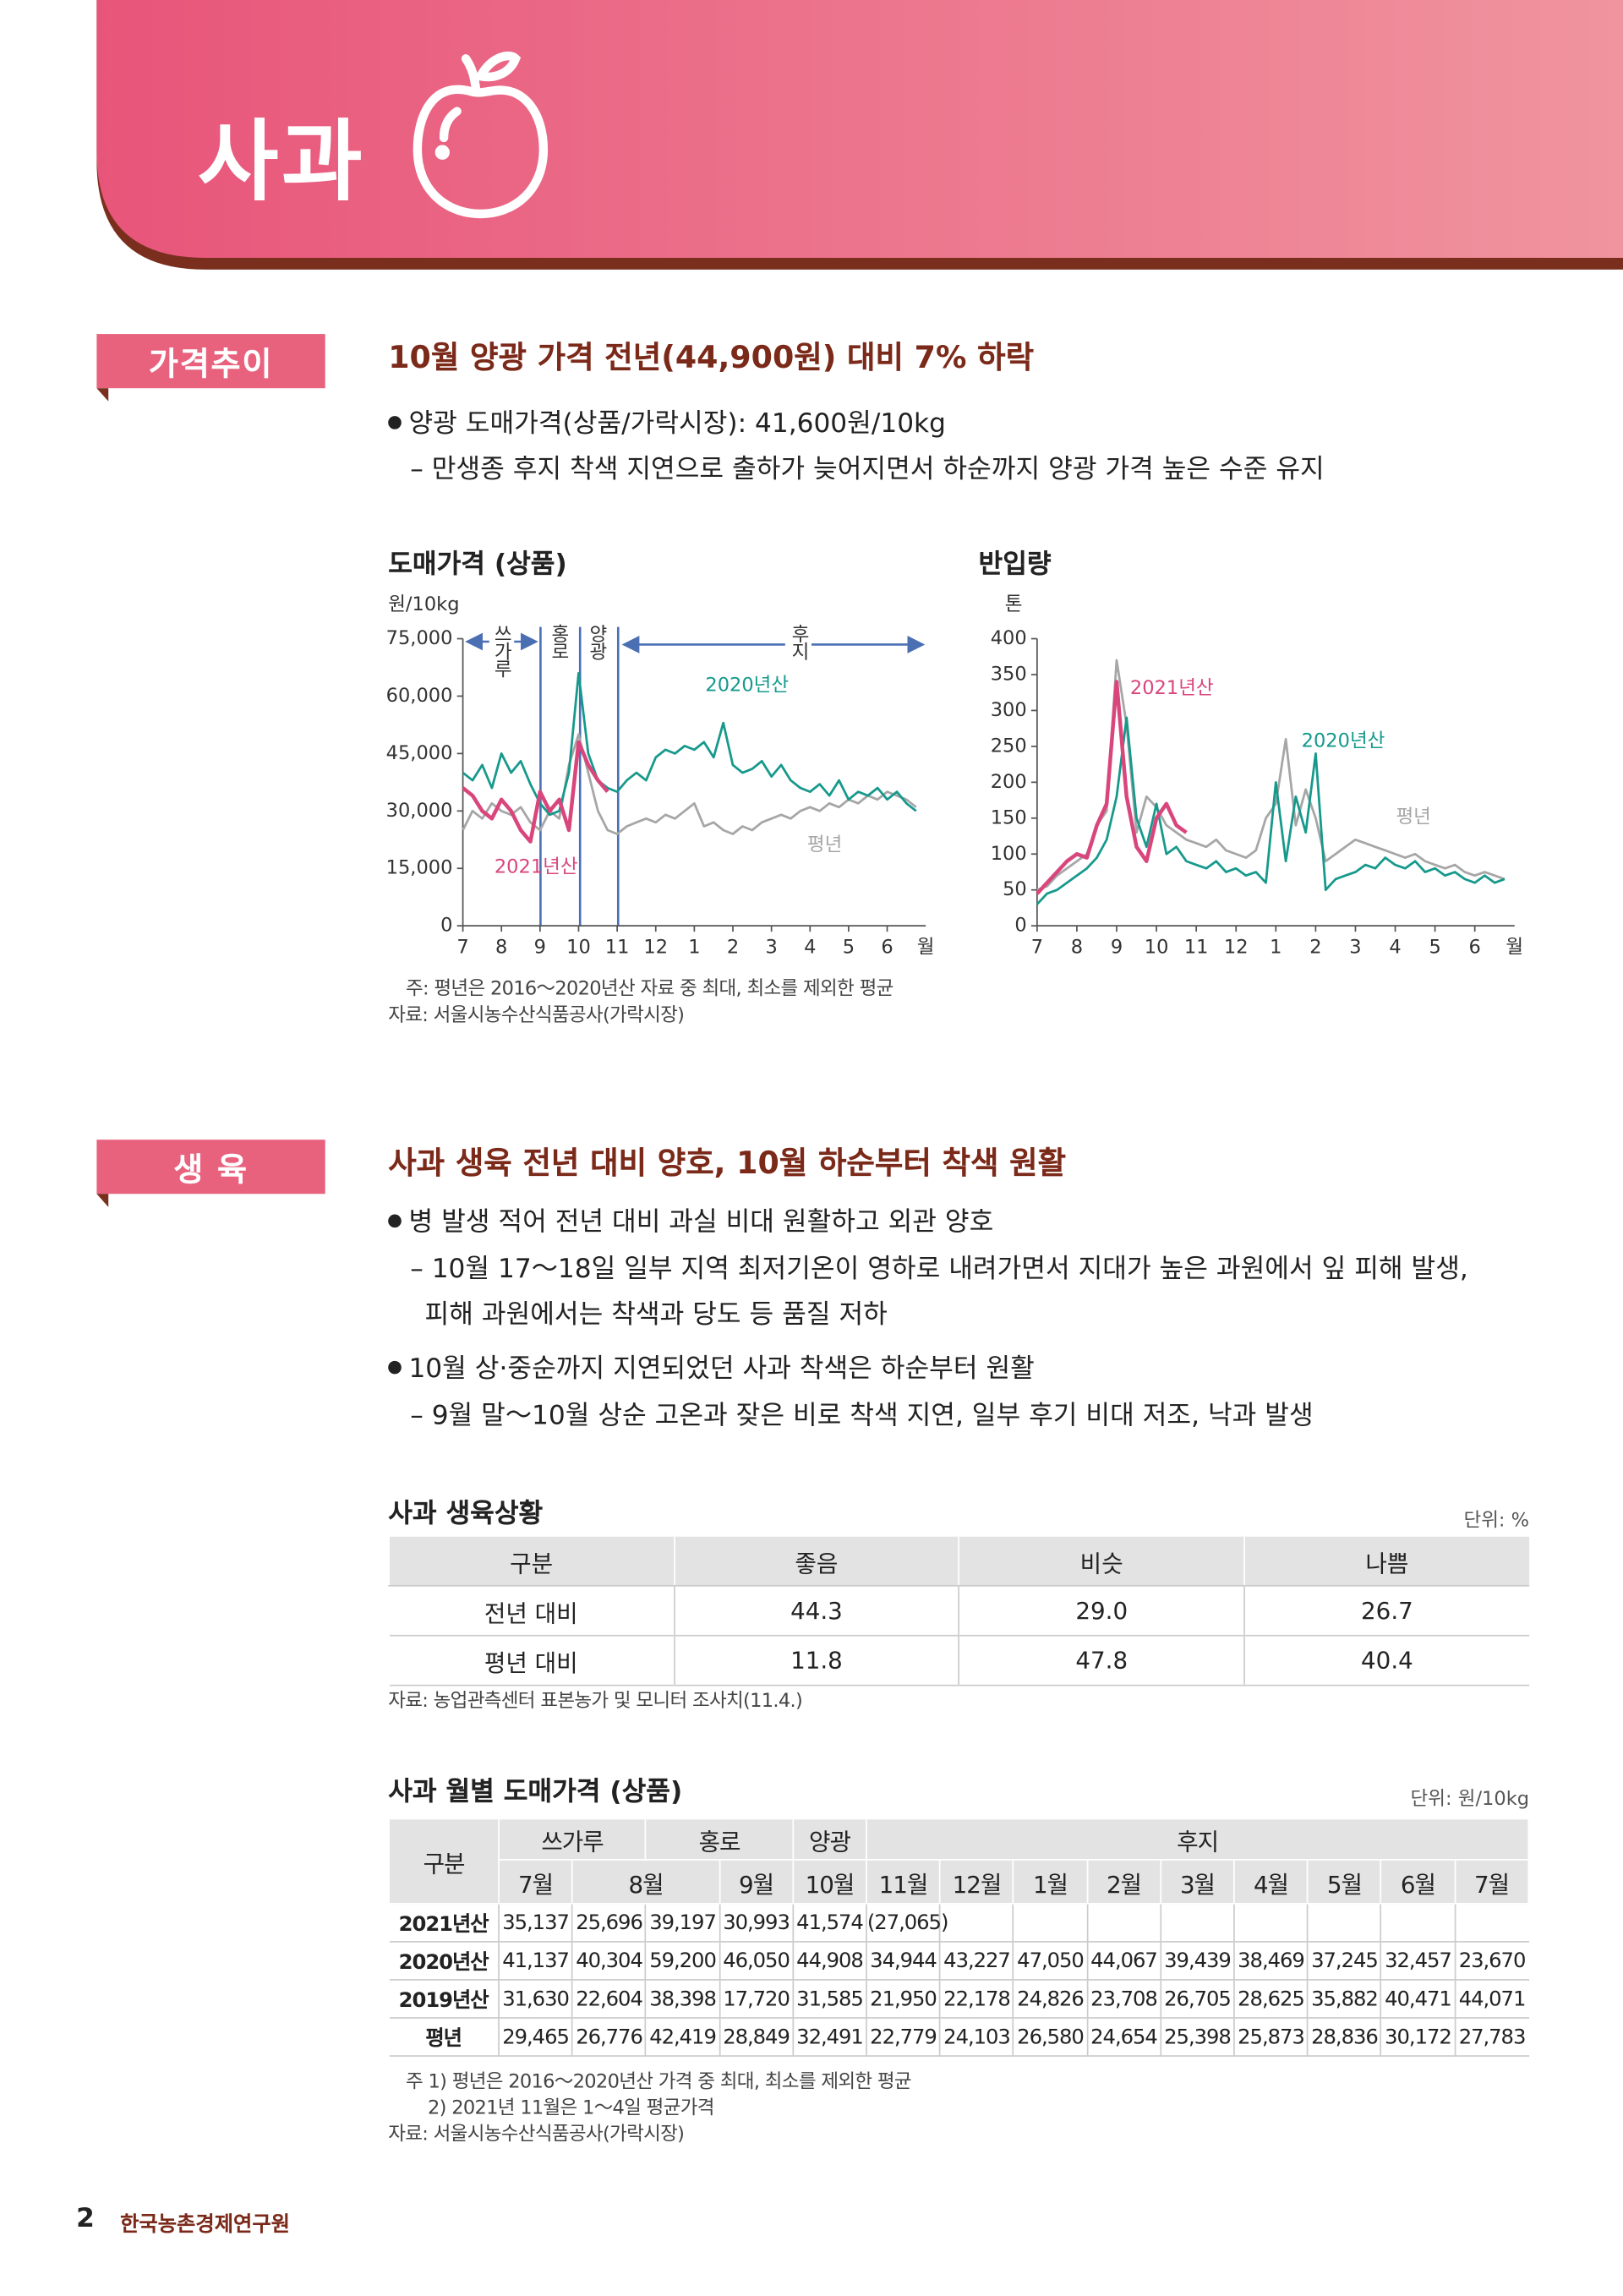 This screenshot has height=2296, width=1623. I want to click on y-tick-label: 250, so click(1009, 746).